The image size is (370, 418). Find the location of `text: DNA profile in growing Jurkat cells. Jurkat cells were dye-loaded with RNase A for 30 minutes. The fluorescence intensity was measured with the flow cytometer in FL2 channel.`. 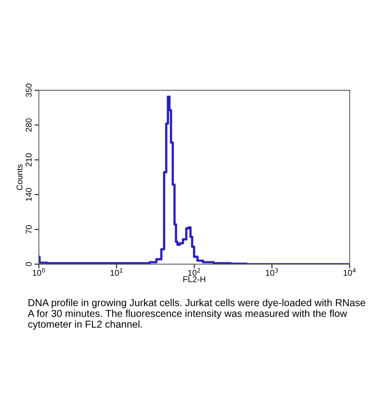

text: DNA profile in growing Jurkat cells. Jurkat cells were dye-loaded with RNase A for 30 minutes. The fluorescence intensity was measured with the flow cytometer in FL2 channel. is located at coordinates (197, 314).